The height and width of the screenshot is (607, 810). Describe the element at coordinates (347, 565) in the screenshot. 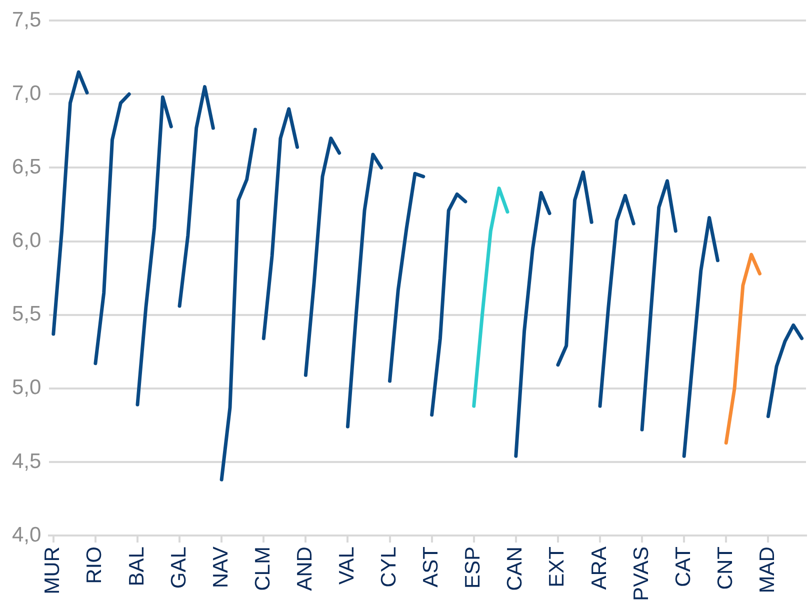

I see `x-tick-label: VAL` at that location.